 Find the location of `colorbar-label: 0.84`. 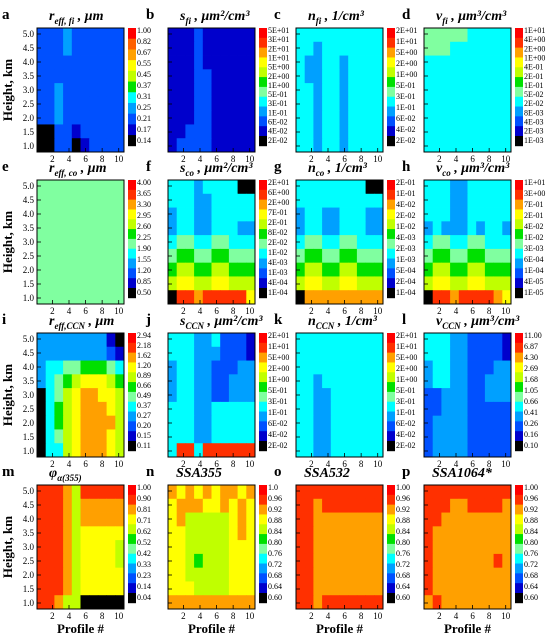

colorbar-label: 0.84 is located at coordinates (403, 531).